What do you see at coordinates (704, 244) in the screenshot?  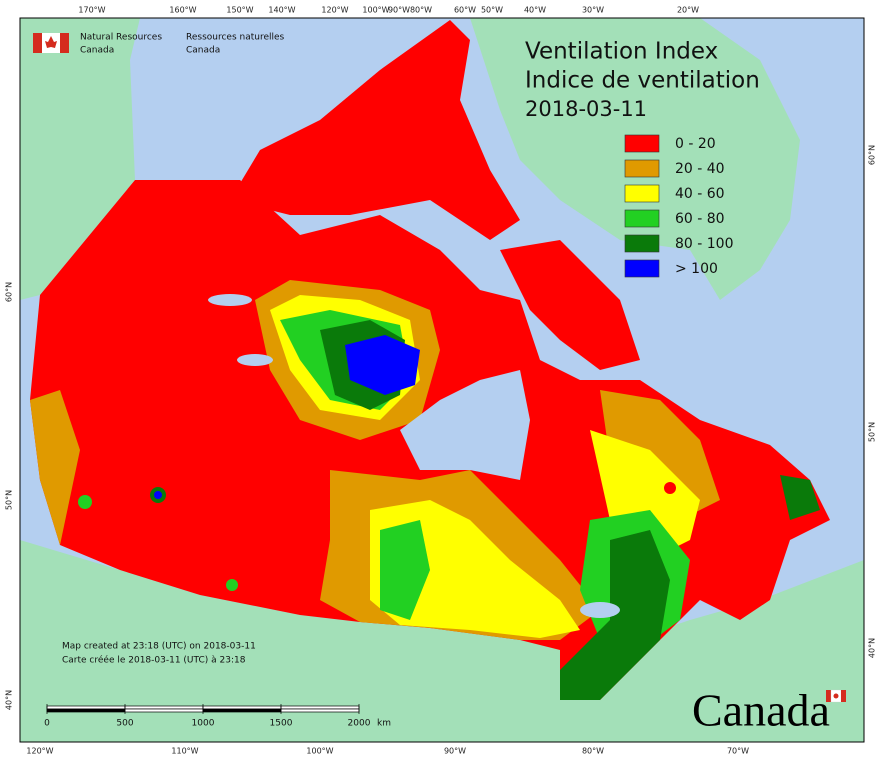 I see `legend-label: 80 - 100` at bounding box center [704, 244].